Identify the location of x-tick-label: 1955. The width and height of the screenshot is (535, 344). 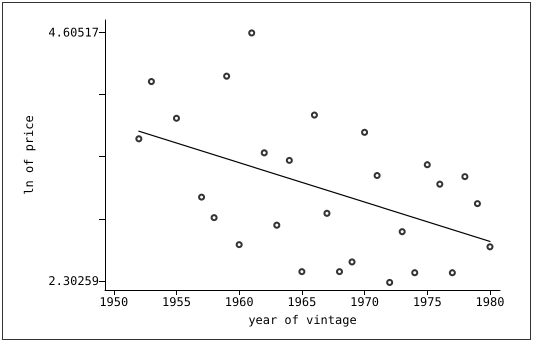
(176, 302).